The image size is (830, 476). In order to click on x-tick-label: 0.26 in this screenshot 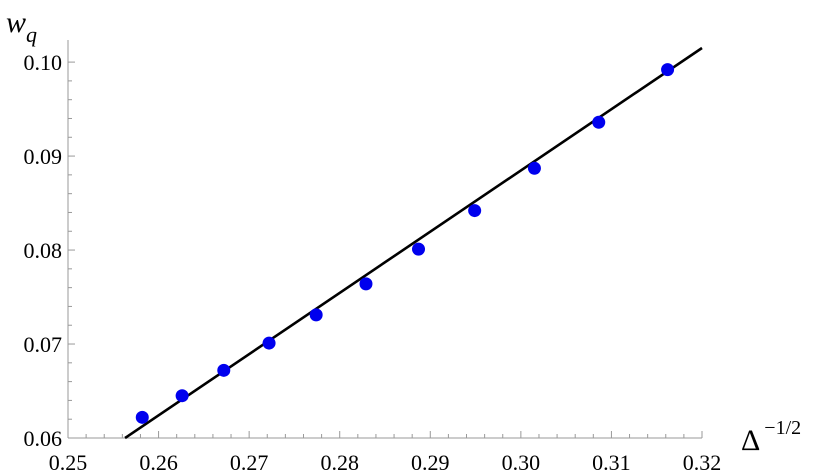, I will do `click(158, 462)`.